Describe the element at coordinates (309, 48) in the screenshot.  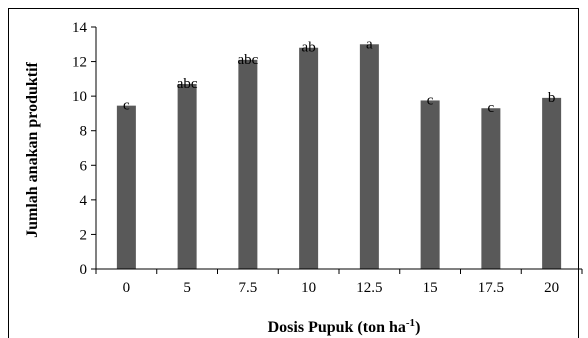
I see `bar-data-label: ab` at that location.